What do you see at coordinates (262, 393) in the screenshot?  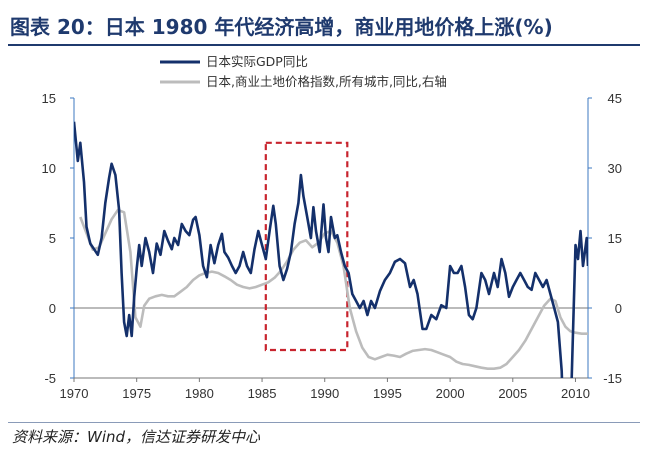 I see `x-tick-label: 1985` at bounding box center [262, 393].